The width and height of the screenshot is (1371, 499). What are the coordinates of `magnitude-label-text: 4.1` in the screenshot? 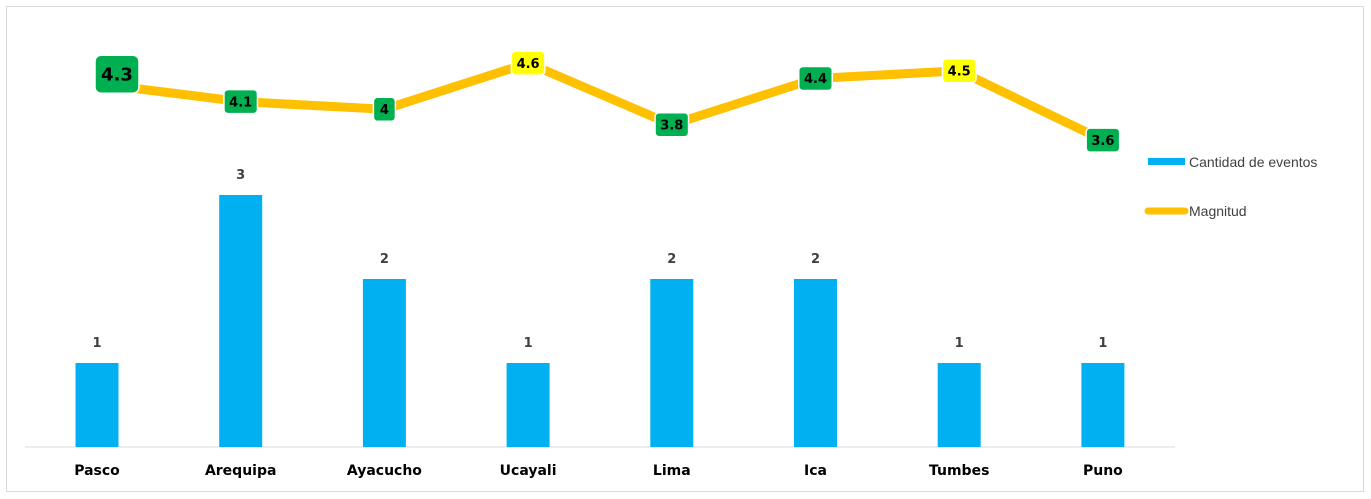 It's located at (240, 102).